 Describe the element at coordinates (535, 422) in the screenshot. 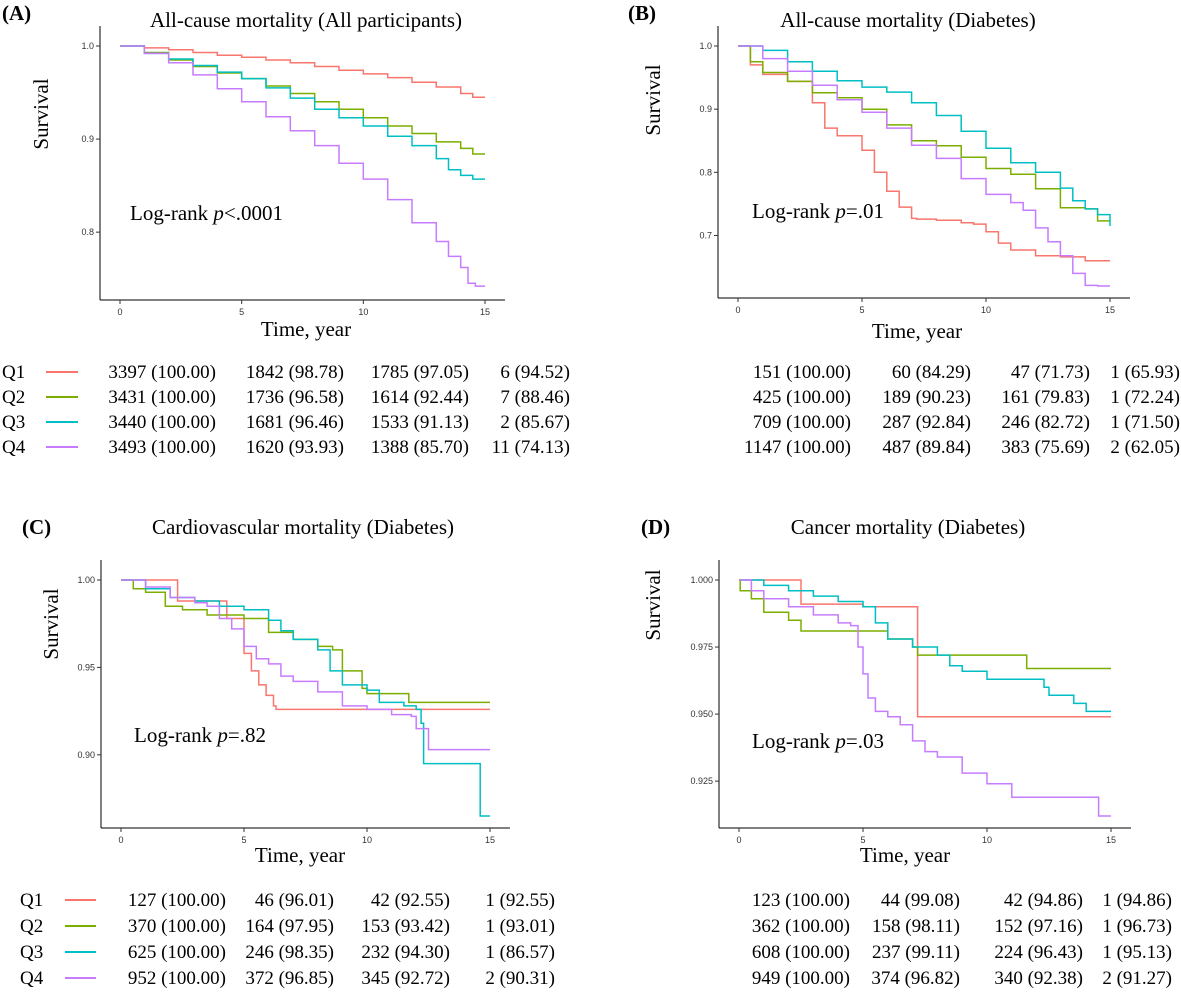

I see `risk-table-cell: 2 (85.67)` at that location.